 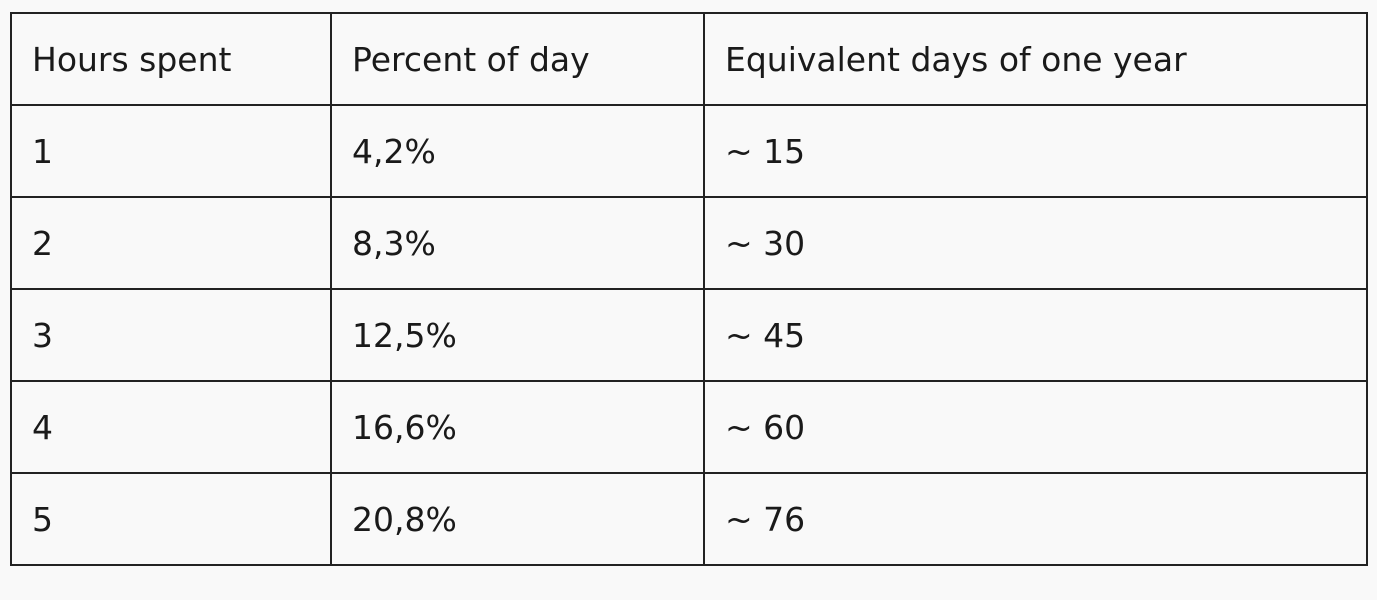 What do you see at coordinates (1035, 427) in the screenshot?
I see `table-cell: ~ 60` at bounding box center [1035, 427].